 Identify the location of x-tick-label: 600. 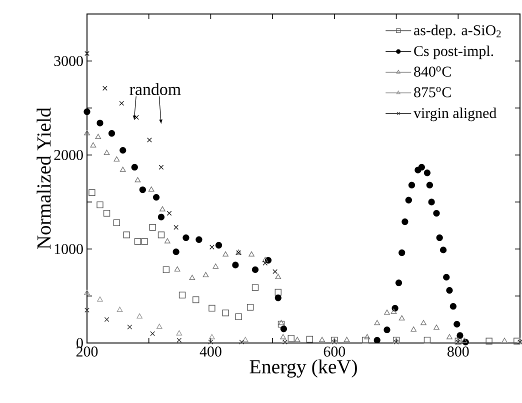
(335, 351).